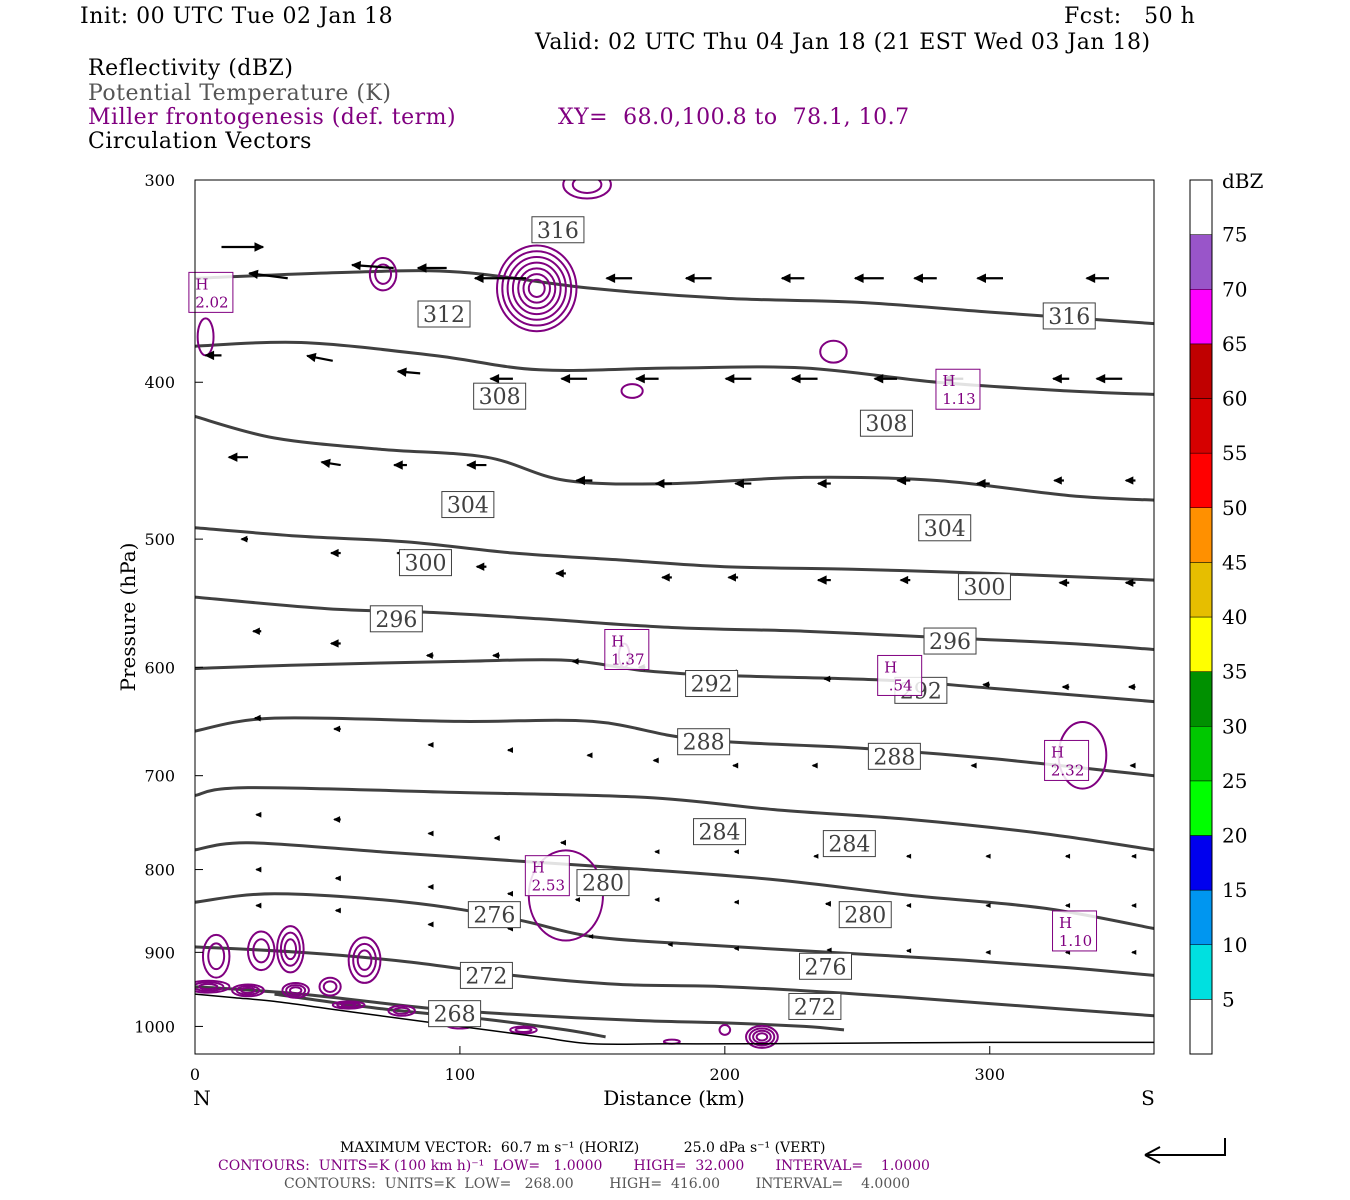 This screenshot has height=1200, width=1350. What do you see at coordinates (1243, 181) in the screenshot?
I see `colorbar-title: dBZ` at bounding box center [1243, 181].